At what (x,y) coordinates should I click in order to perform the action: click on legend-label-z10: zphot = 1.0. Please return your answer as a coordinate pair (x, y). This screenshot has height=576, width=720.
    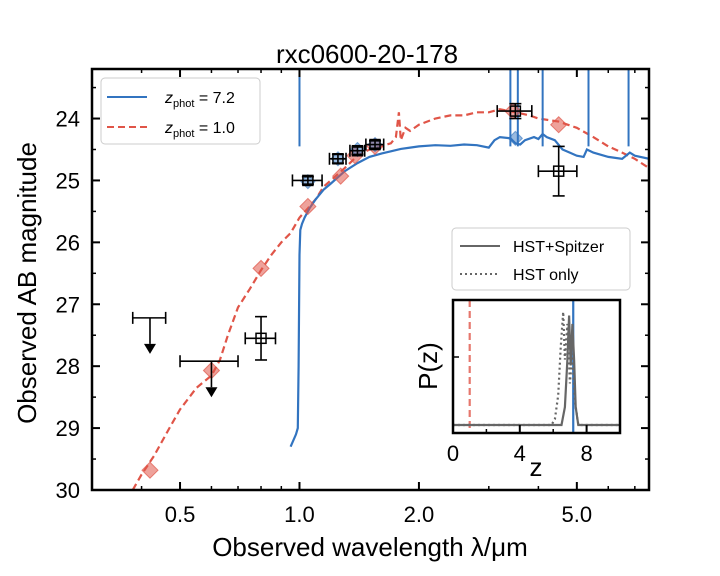
    Looking at the image, I should click on (199, 130).